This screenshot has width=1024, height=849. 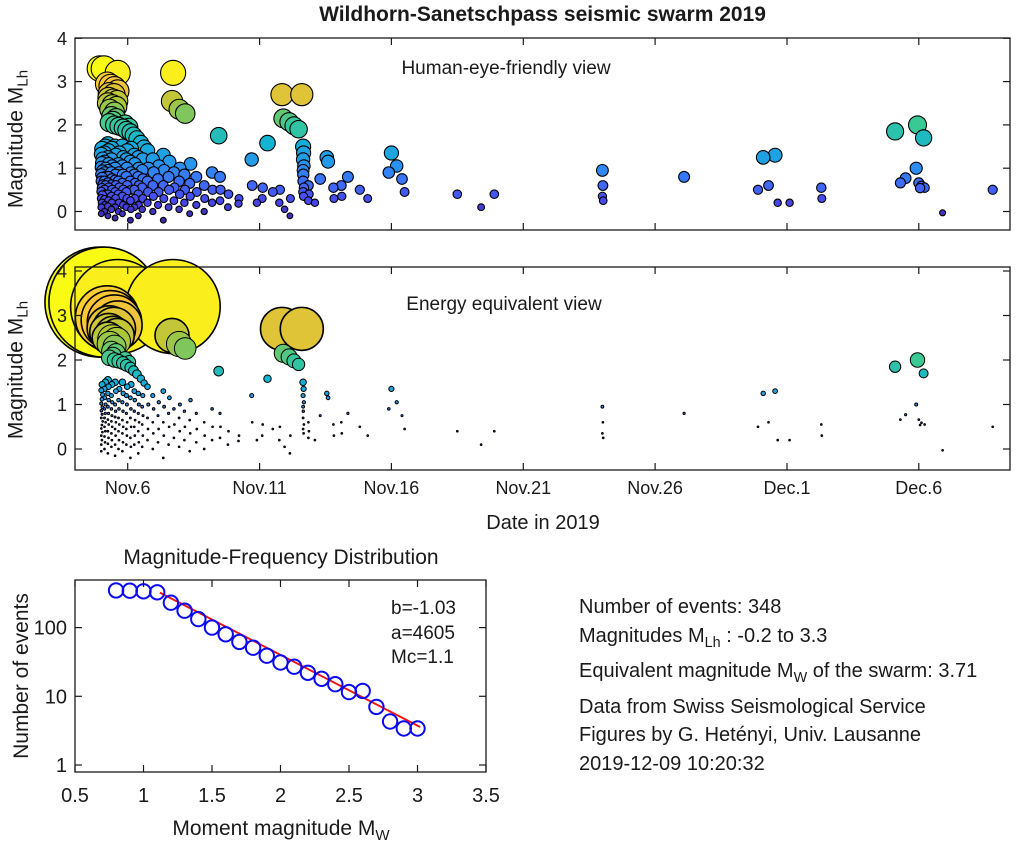 I want to click on figure-title: Wildhorn-Sanetschpass seismic swarm 2019, so click(x=542, y=14).